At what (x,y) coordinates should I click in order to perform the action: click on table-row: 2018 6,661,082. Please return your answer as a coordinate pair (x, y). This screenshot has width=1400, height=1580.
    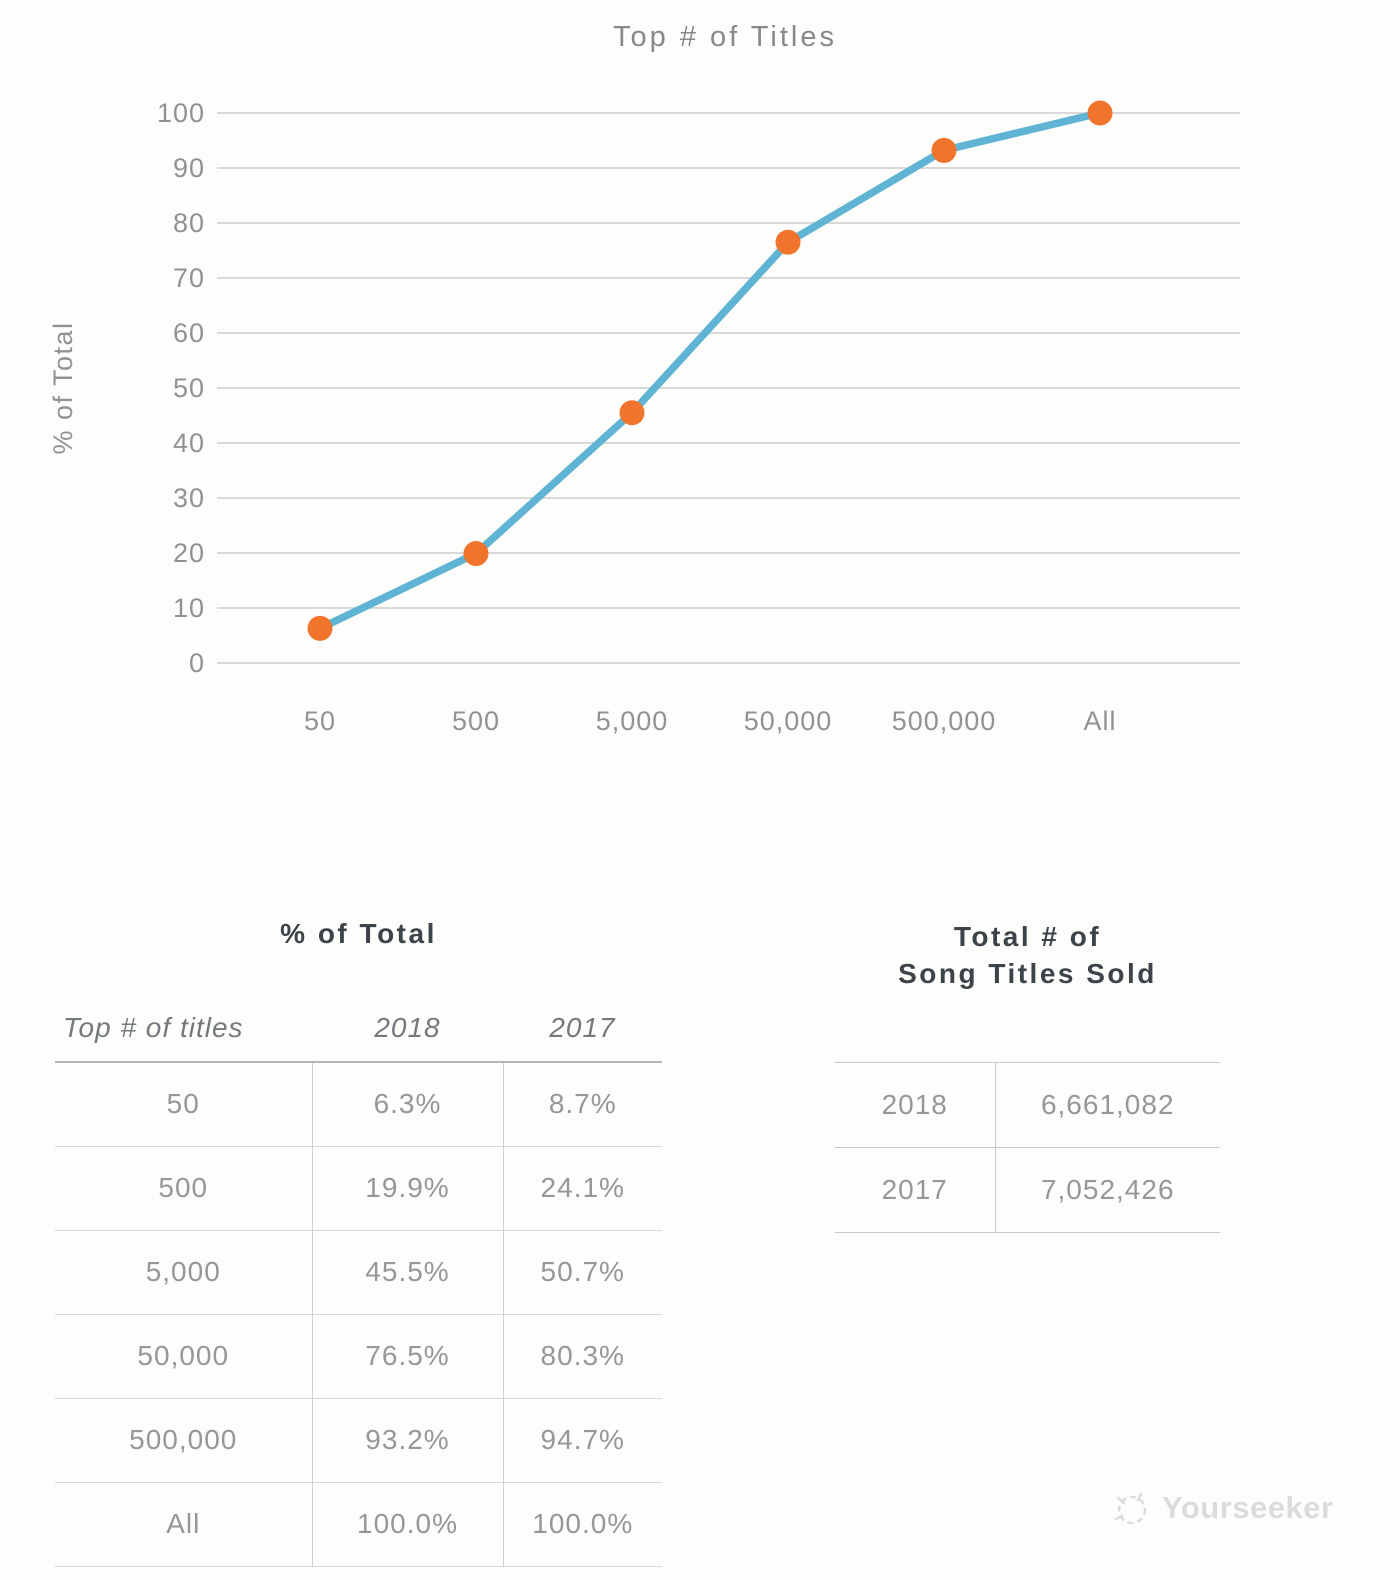
    Looking at the image, I should click on (1027, 1105).